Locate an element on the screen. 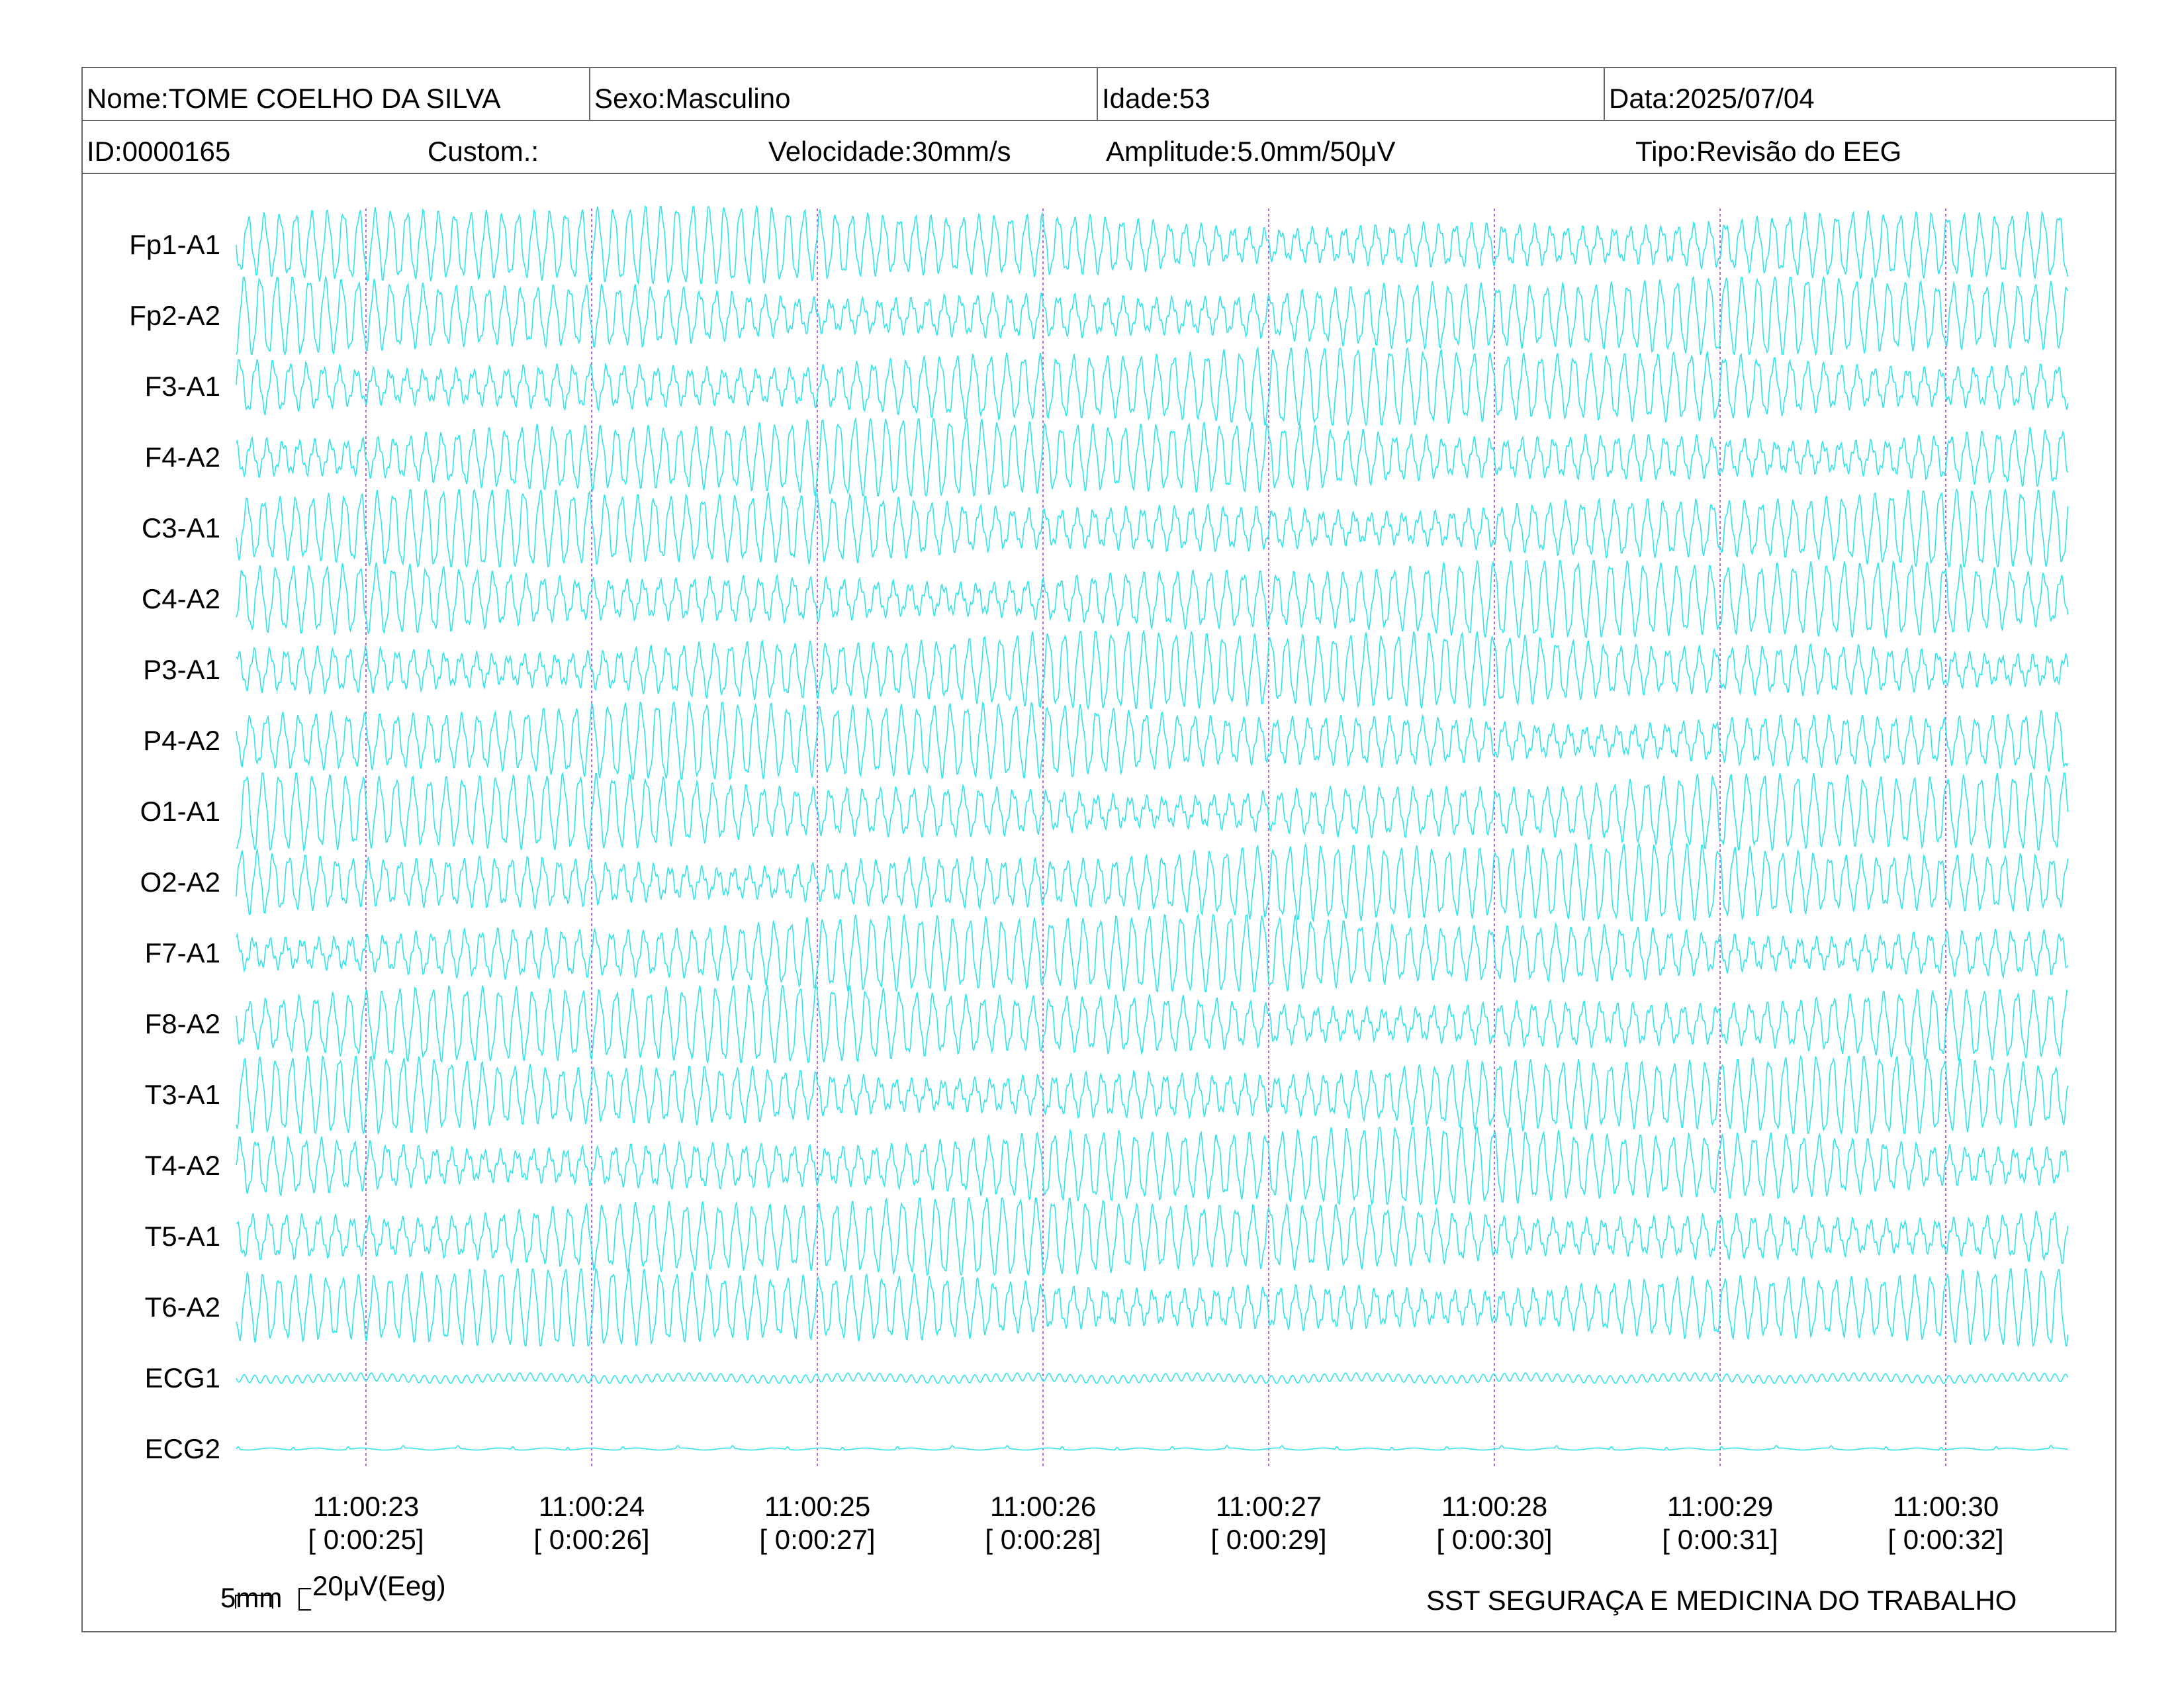  channel-label: Fp2-A2 is located at coordinates (175, 315).